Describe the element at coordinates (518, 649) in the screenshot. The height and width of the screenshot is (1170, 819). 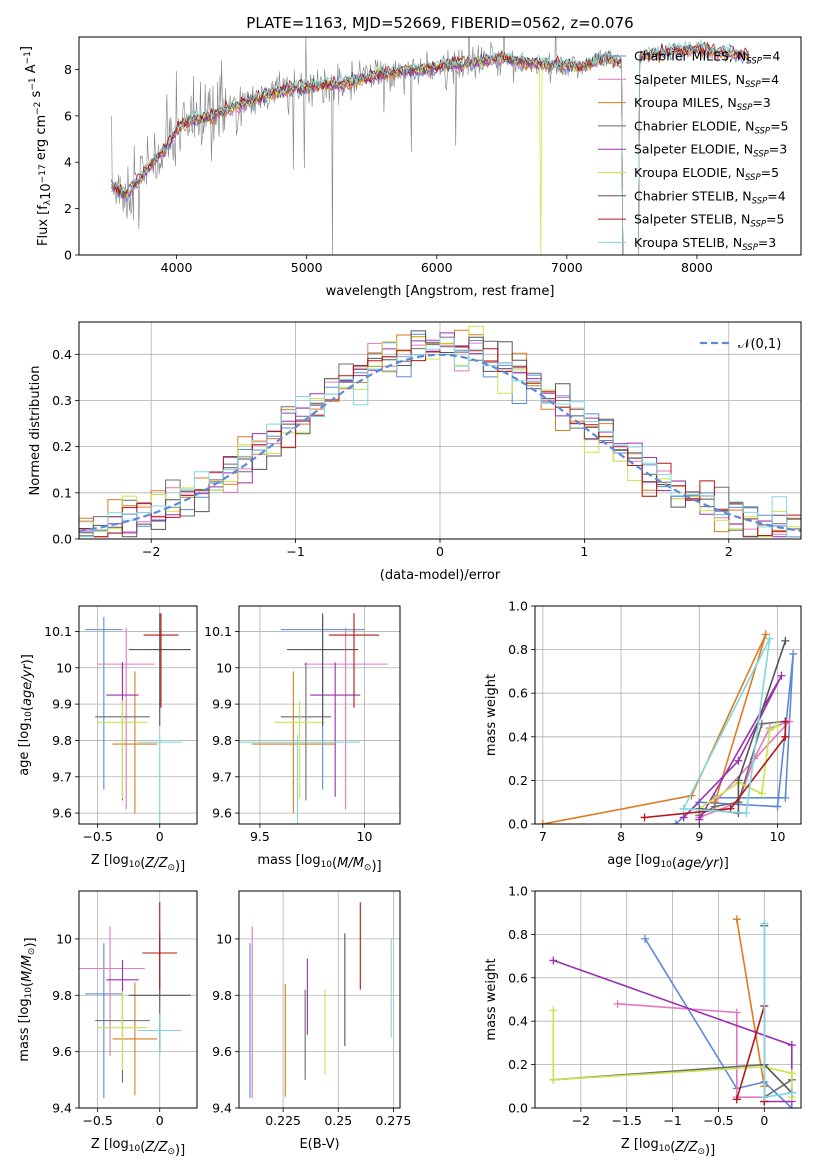
I see `y-tick-label: 0.8` at that location.